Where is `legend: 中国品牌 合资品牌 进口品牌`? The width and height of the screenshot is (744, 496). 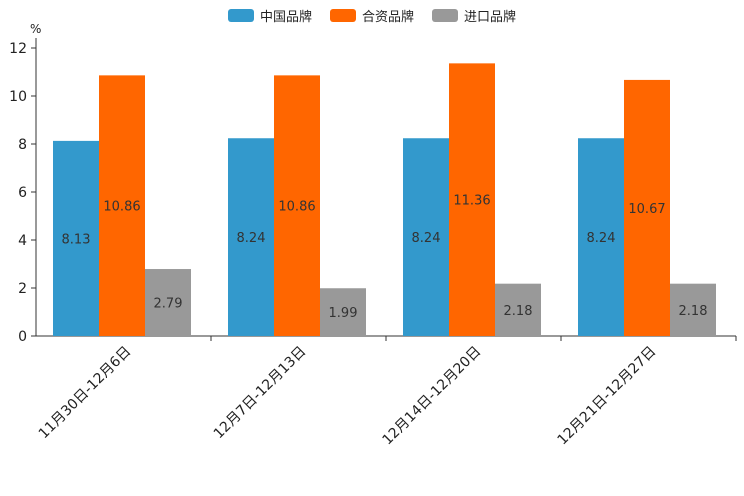
legend: 中国品牌 合资品牌 进口品牌 is located at coordinates (372, 15).